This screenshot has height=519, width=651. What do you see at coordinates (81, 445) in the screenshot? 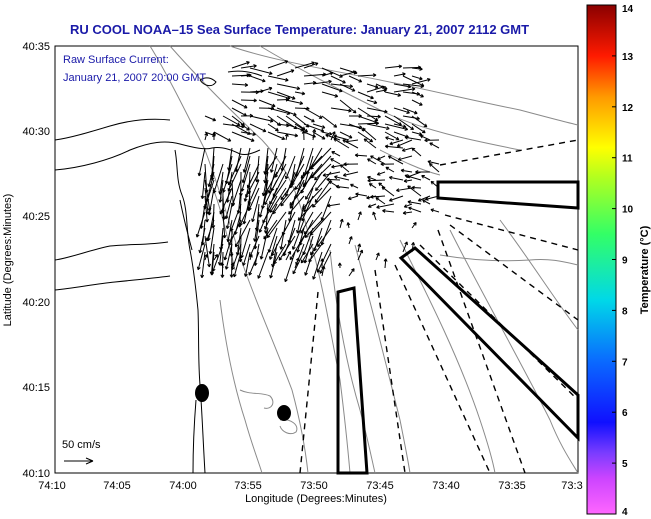
I see `scale-label: 50 cm/s` at bounding box center [81, 445].